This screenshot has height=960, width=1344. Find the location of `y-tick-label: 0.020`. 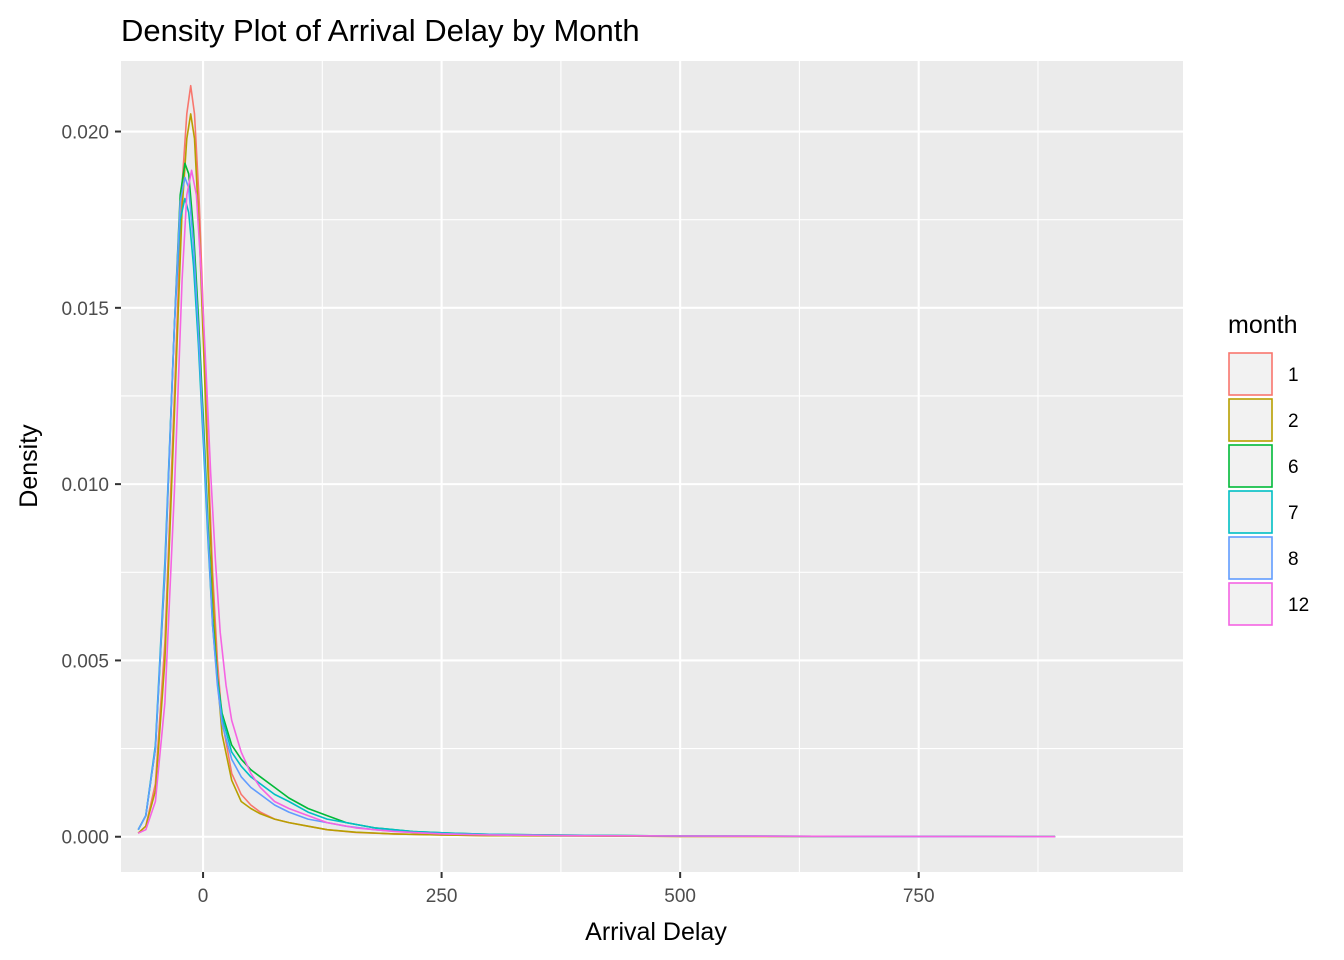

y-tick-label: 0.020 is located at coordinates (85, 133).